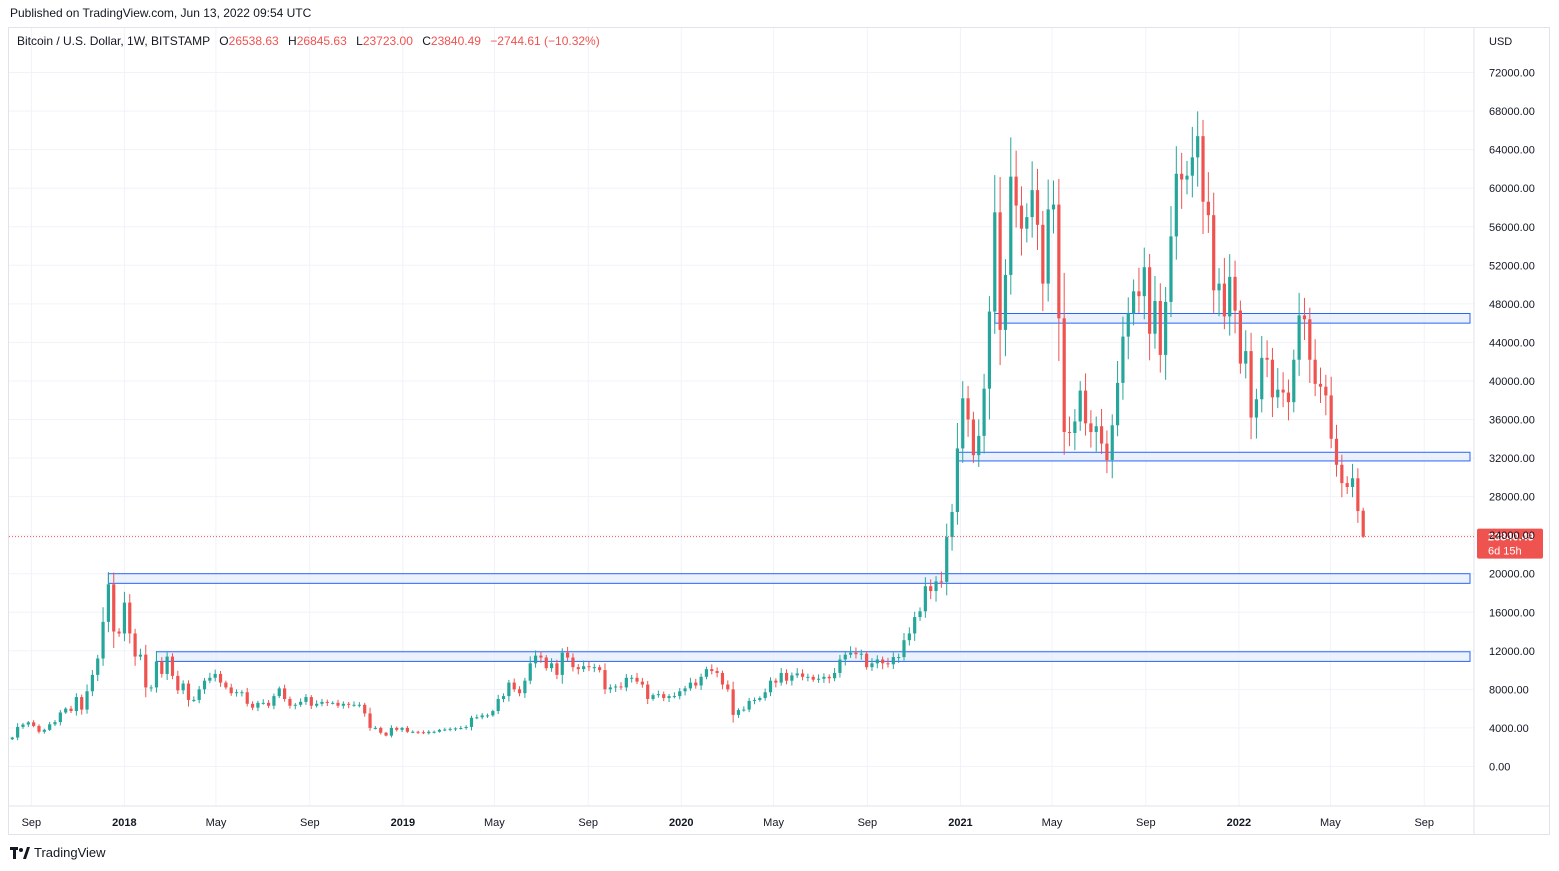  I want to click on price-tick-label: 32000.00, so click(1512, 459).